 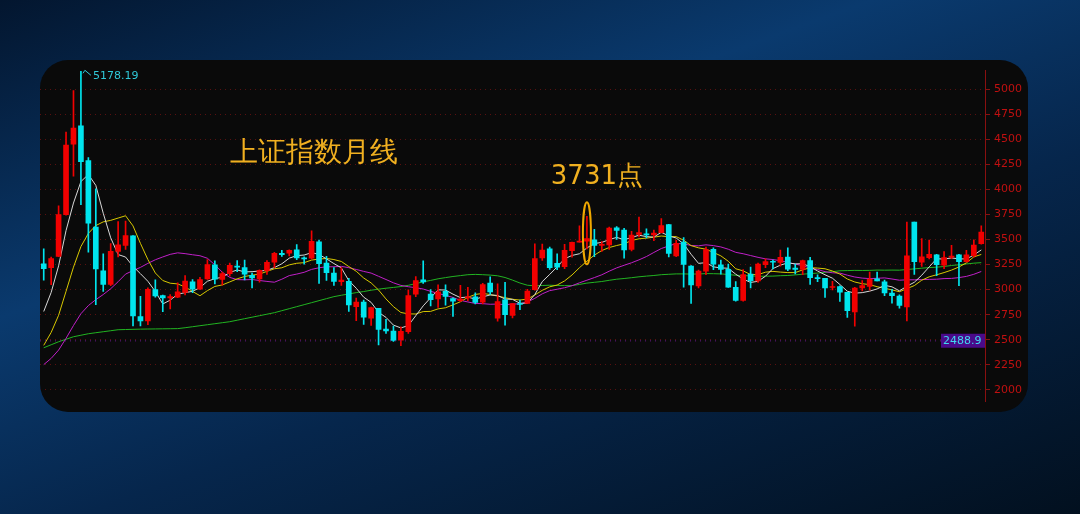 What do you see at coordinates (1008, 214) in the screenshot?
I see `y-tick-label: 3750` at bounding box center [1008, 214].